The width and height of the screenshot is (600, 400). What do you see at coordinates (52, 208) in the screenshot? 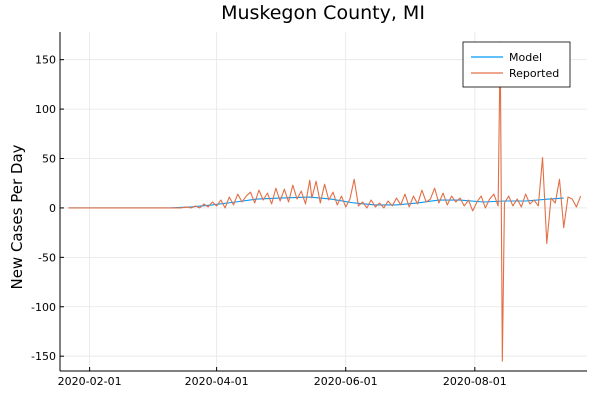
I see `y-tick-label: 0` at bounding box center [52, 208].